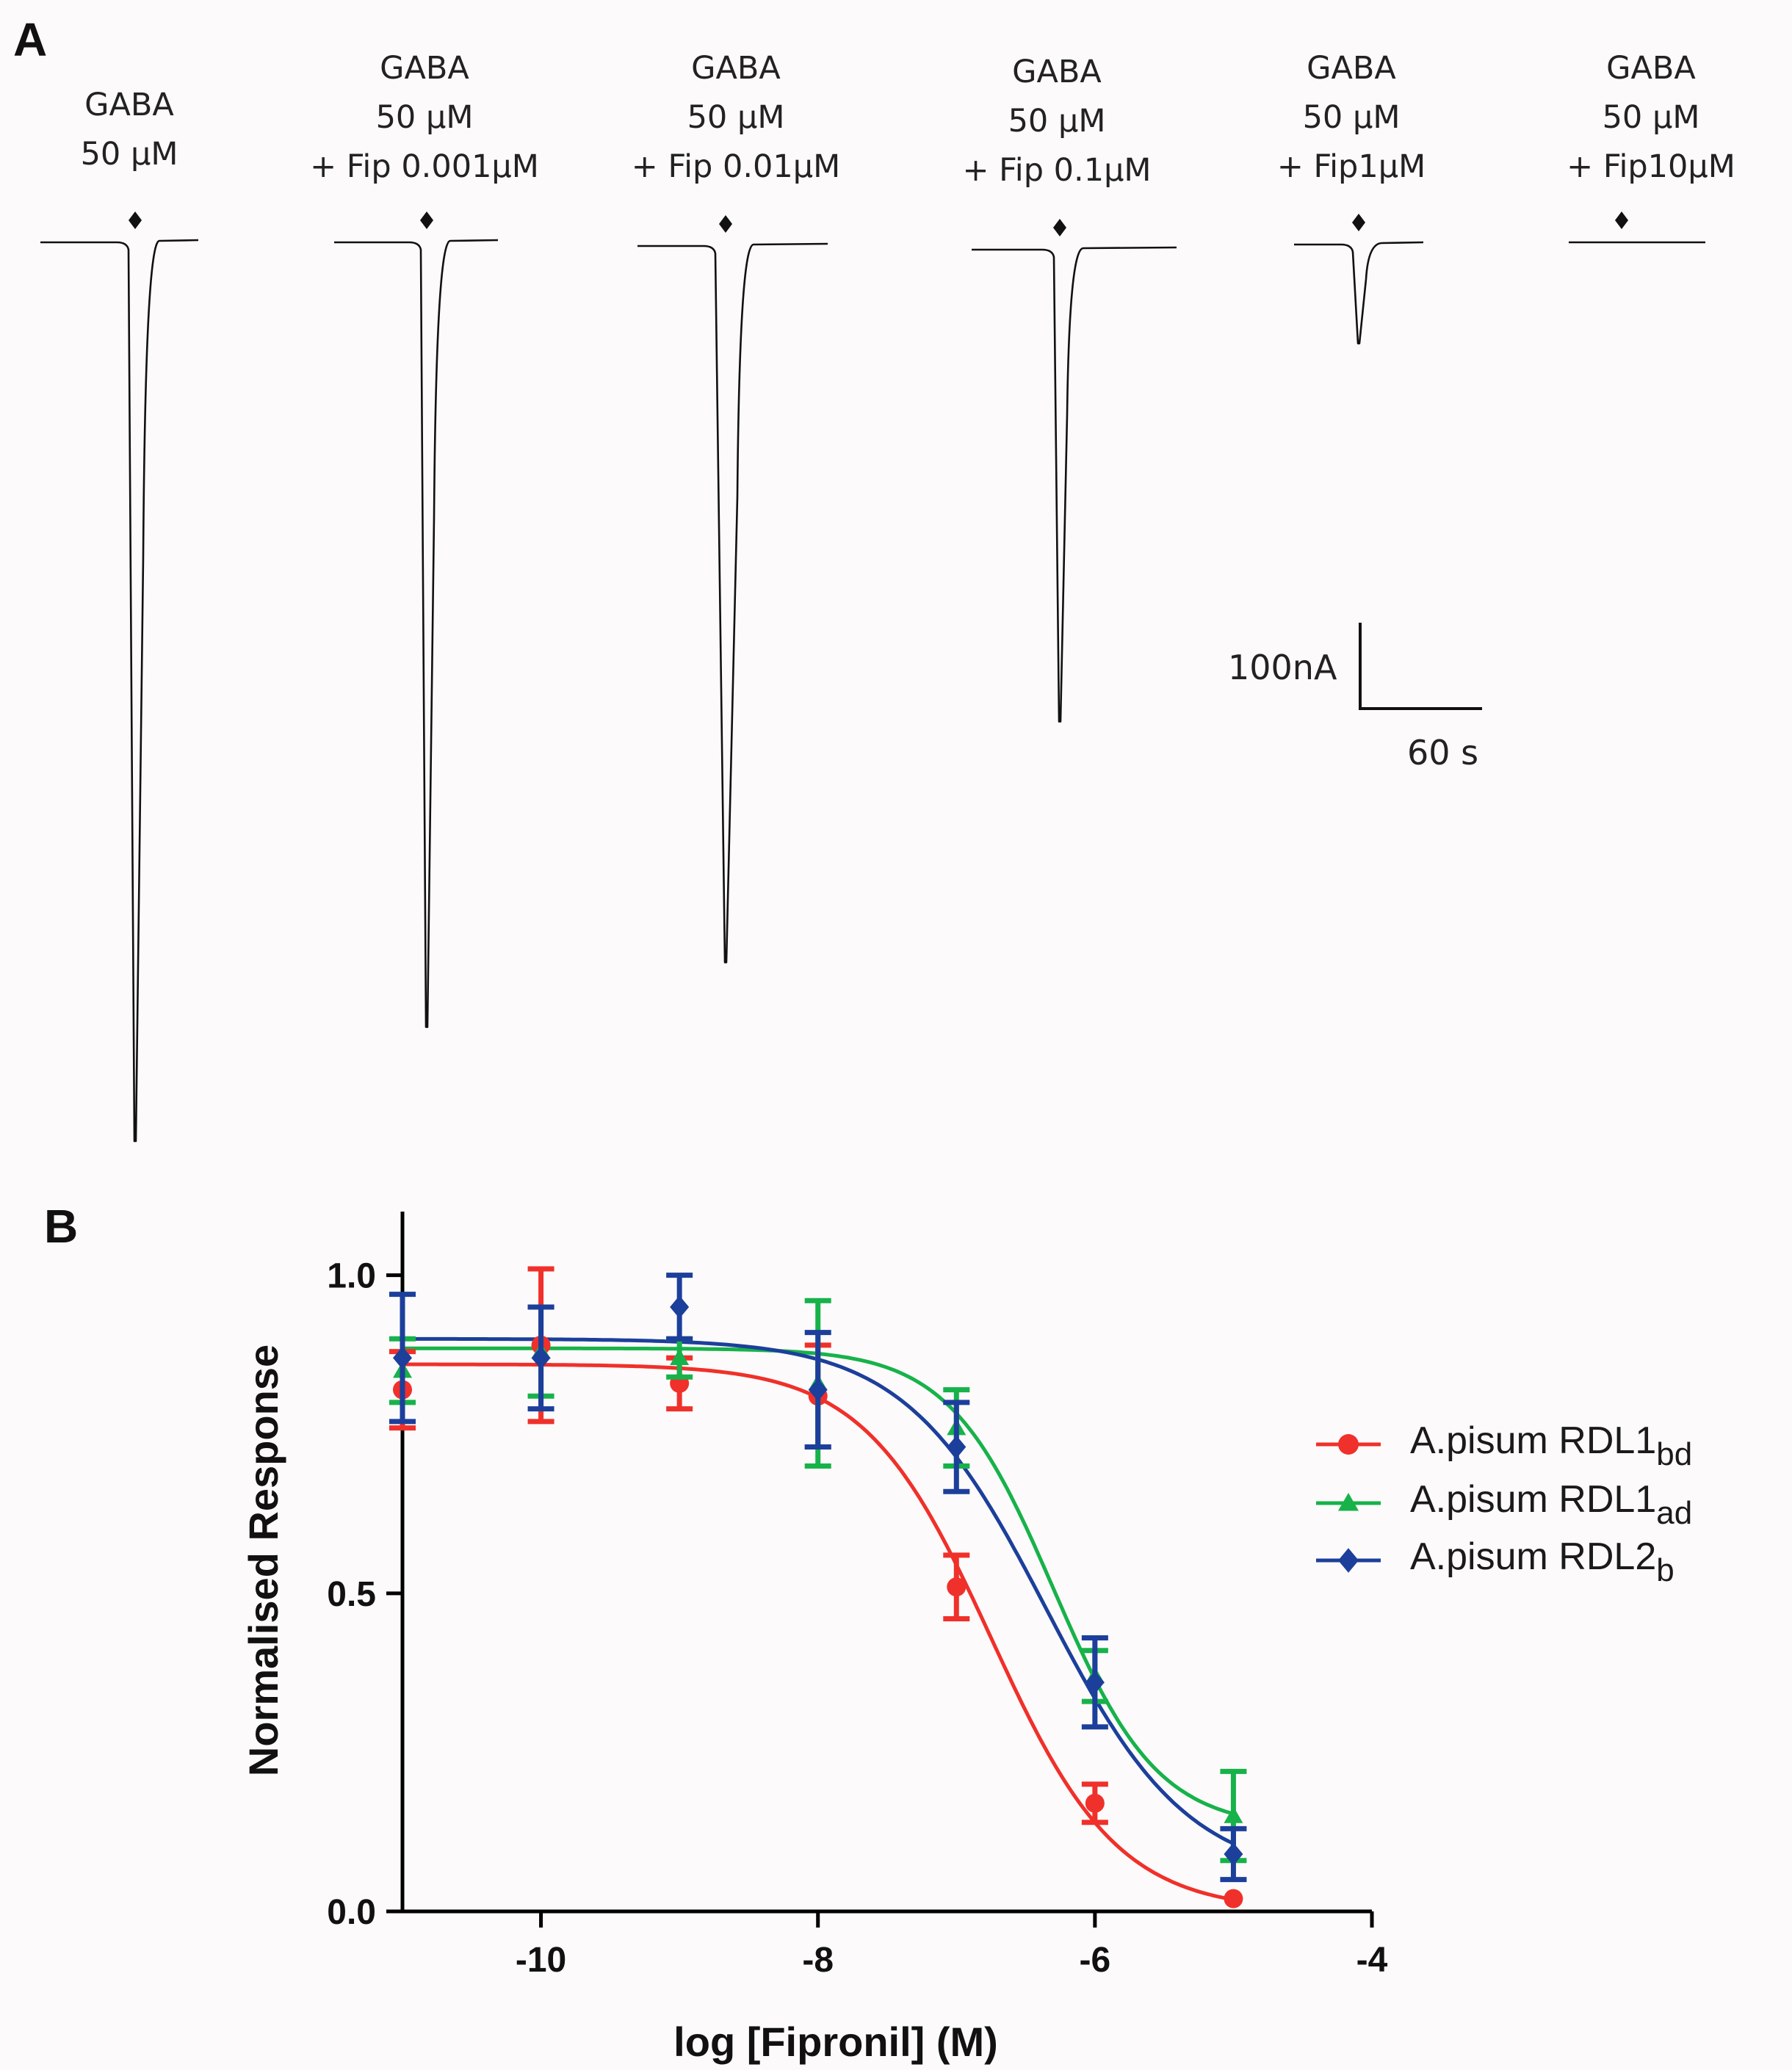 This screenshot has width=1792, height=2070. Describe the element at coordinates (30, 39) in the screenshot. I see `panel-a-letter: A` at that location.